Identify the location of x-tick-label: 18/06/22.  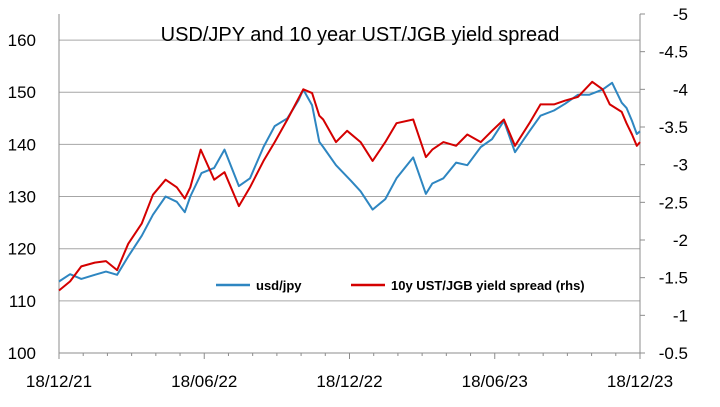
(204, 381).